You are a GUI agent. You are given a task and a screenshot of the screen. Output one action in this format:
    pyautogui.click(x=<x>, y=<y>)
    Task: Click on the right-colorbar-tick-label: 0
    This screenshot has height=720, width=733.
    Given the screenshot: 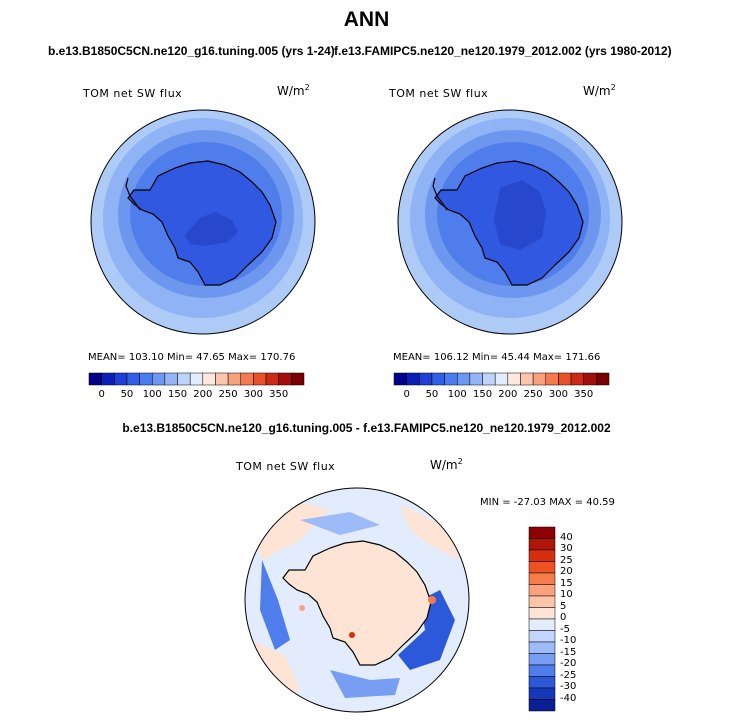 What is the action you would take?
    pyautogui.click(x=406, y=394)
    